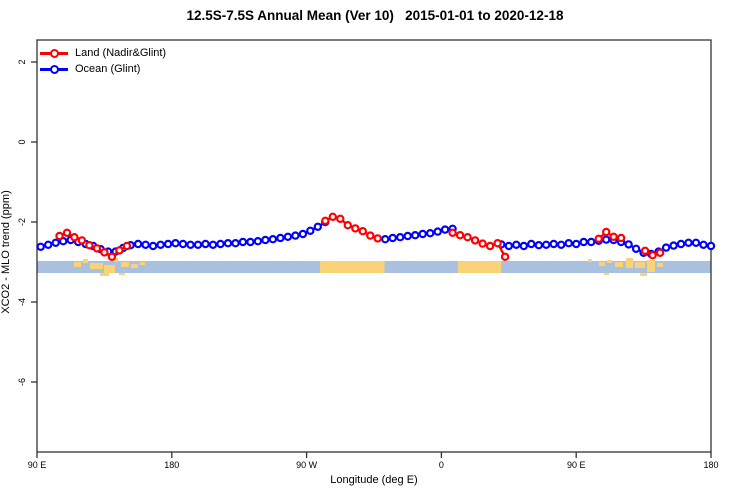 The width and height of the screenshot is (750, 500). I want to click on y-tick-label: 0, so click(22, 141).